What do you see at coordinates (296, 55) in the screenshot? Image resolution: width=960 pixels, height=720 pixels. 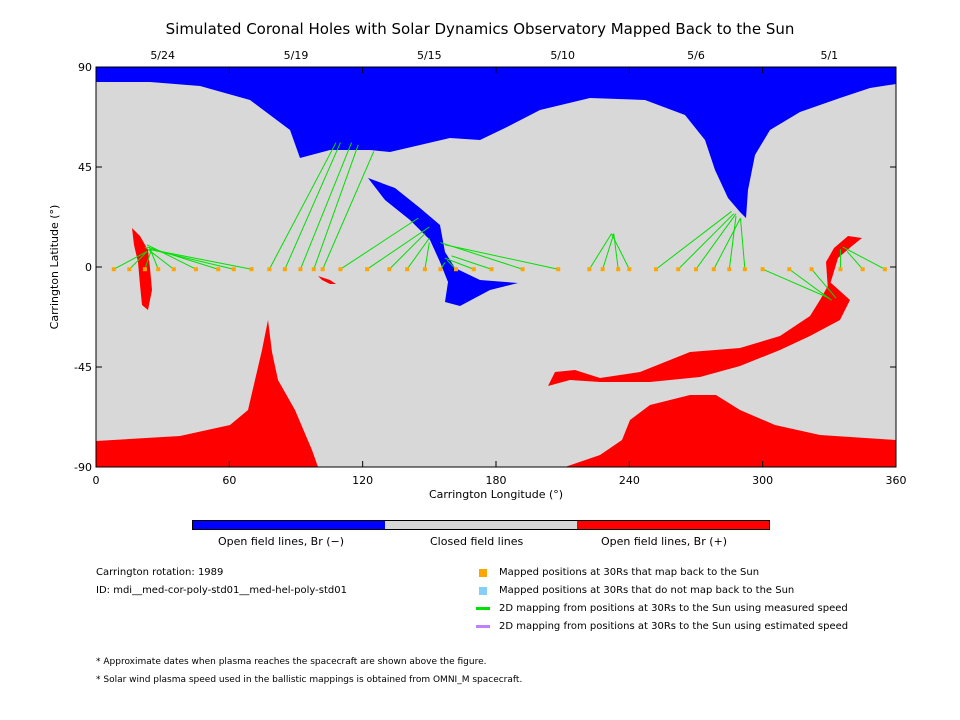 I see `date-tick-label: 5/19` at bounding box center [296, 55].